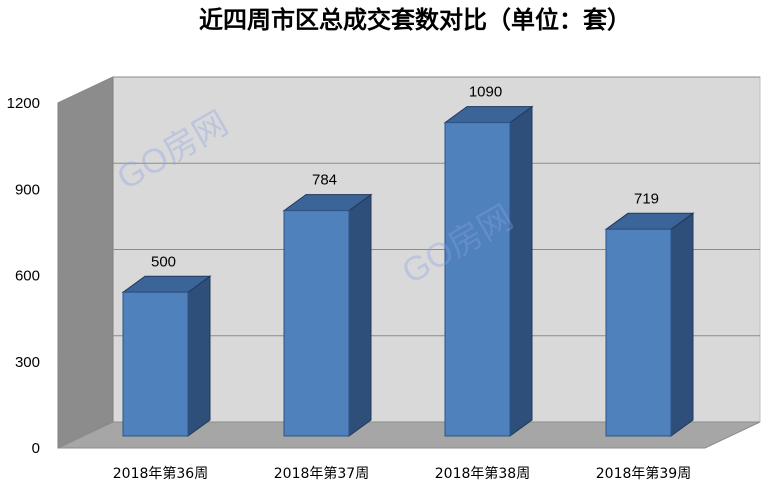  What do you see at coordinates (27, 362) in the screenshot?
I see `y-tick-label: 300` at bounding box center [27, 362].